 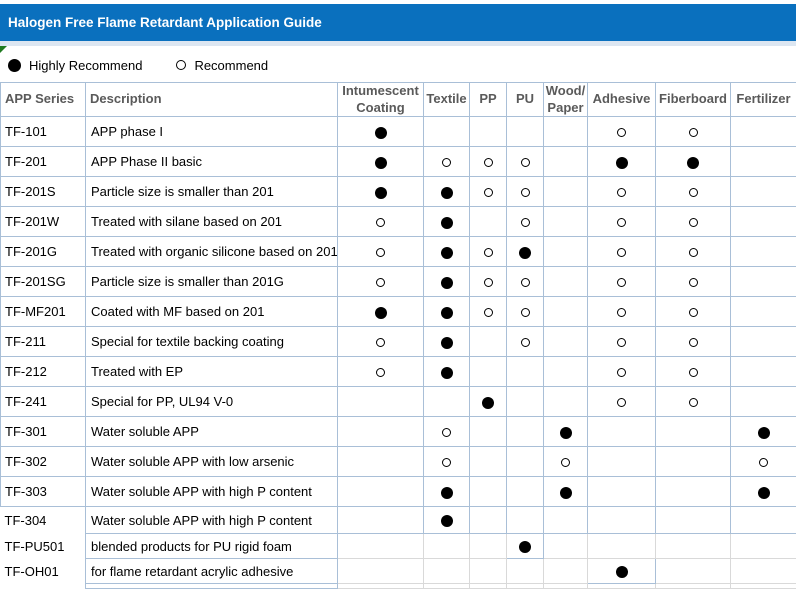 I want to click on legend-item-recommend: Recommend, so click(x=222, y=65).